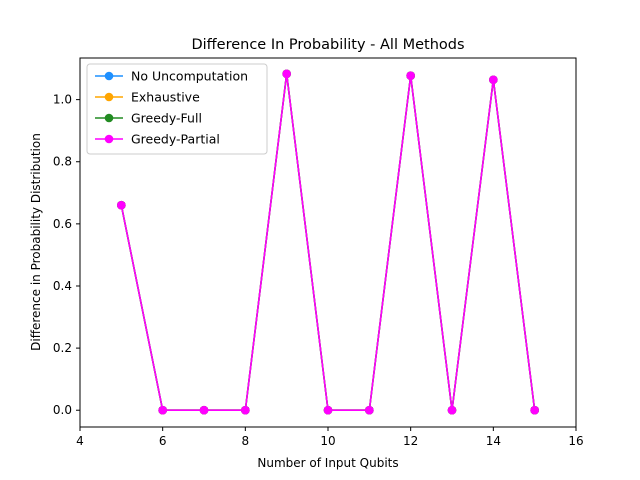 Image resolution: width=640 pixels, height=480 pixels. What do you see at coordinates (62, 410) in the screenshot?
I see `y-tick-label: 0.0` at bounding box center [62, 410].